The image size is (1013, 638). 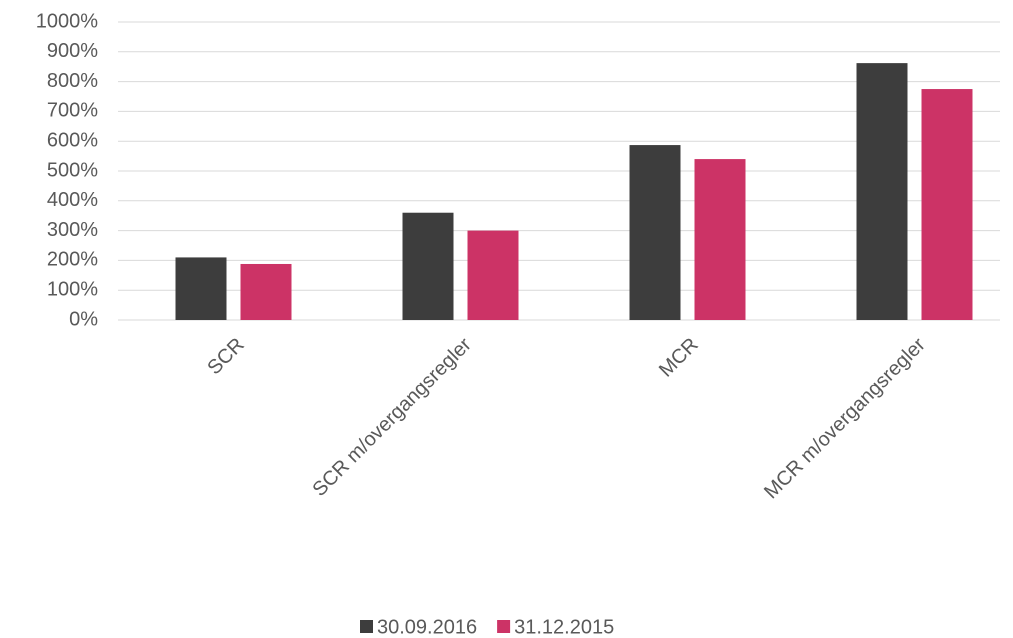 What do you see at coordinates (225, 356) in the screenshot?
I see `x-tick-label: SCR` at bounding box center [225, 356].